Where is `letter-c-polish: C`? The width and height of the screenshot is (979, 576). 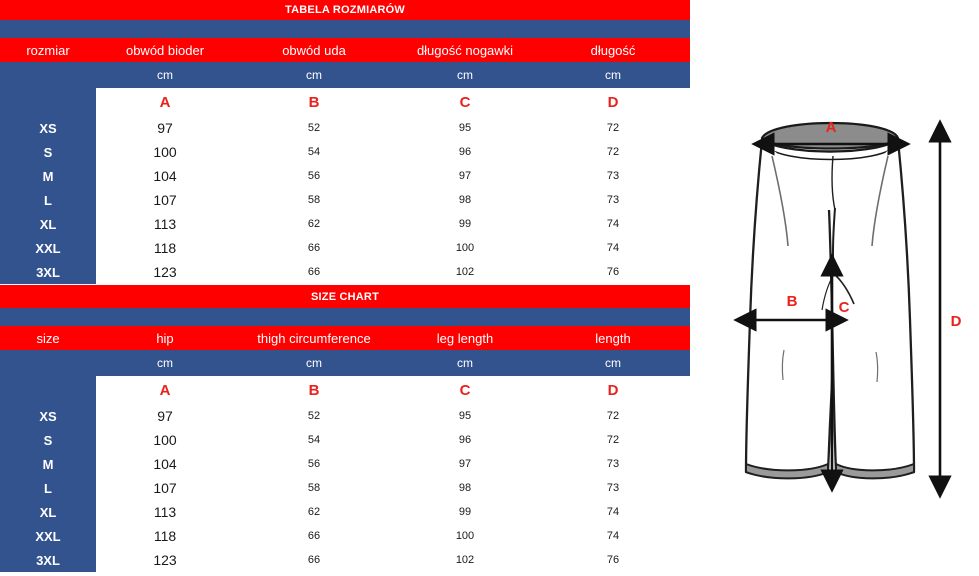
letter-c-polish: C is located at coordinates (465, 102).